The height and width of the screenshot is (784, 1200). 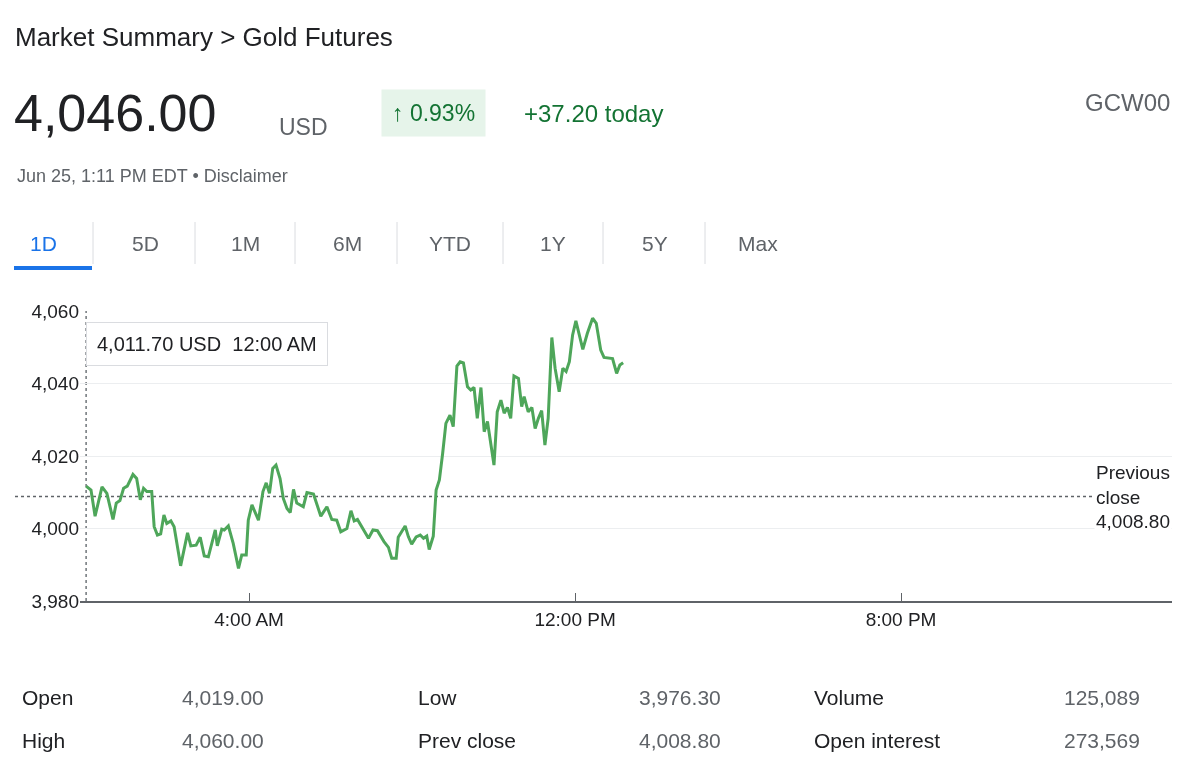 I want to click on annotation: 4,011.70 USD 12:00 AM, so click(x=207, y=344).